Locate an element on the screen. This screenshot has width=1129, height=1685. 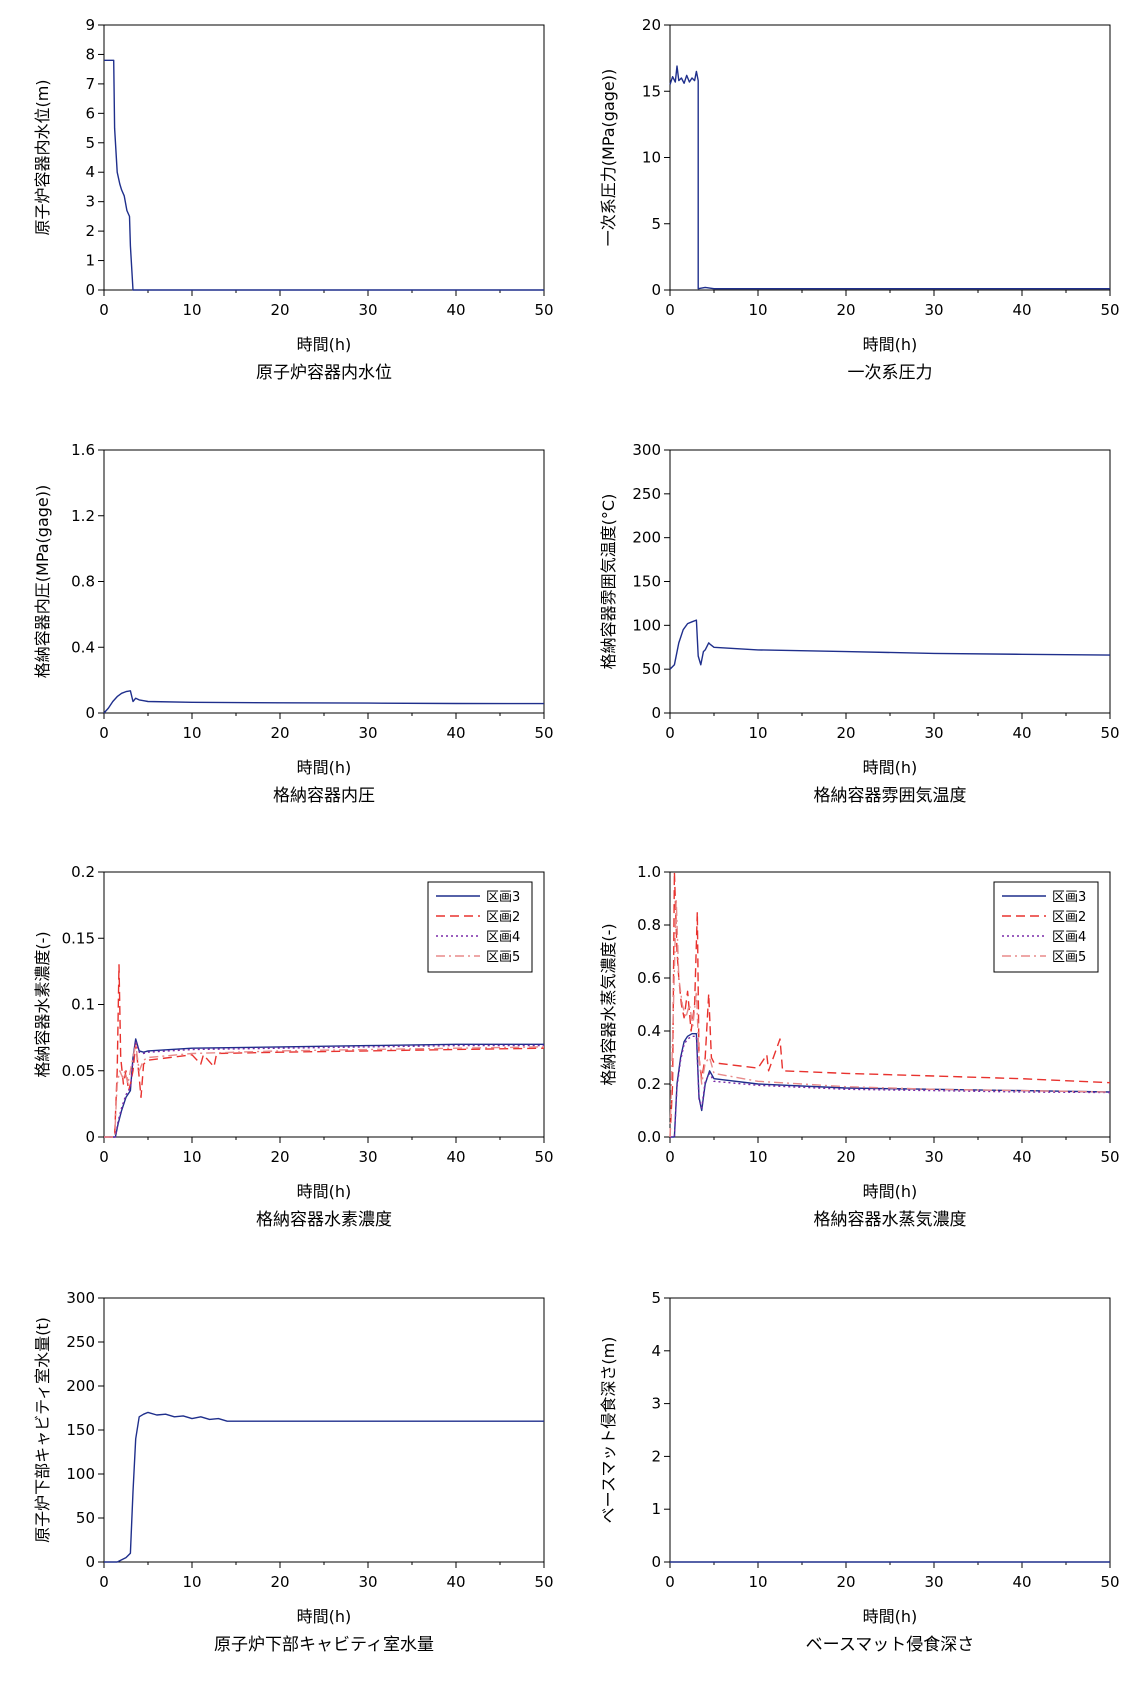
y-tick-label: 200 is located at coordinates (80, 1386).